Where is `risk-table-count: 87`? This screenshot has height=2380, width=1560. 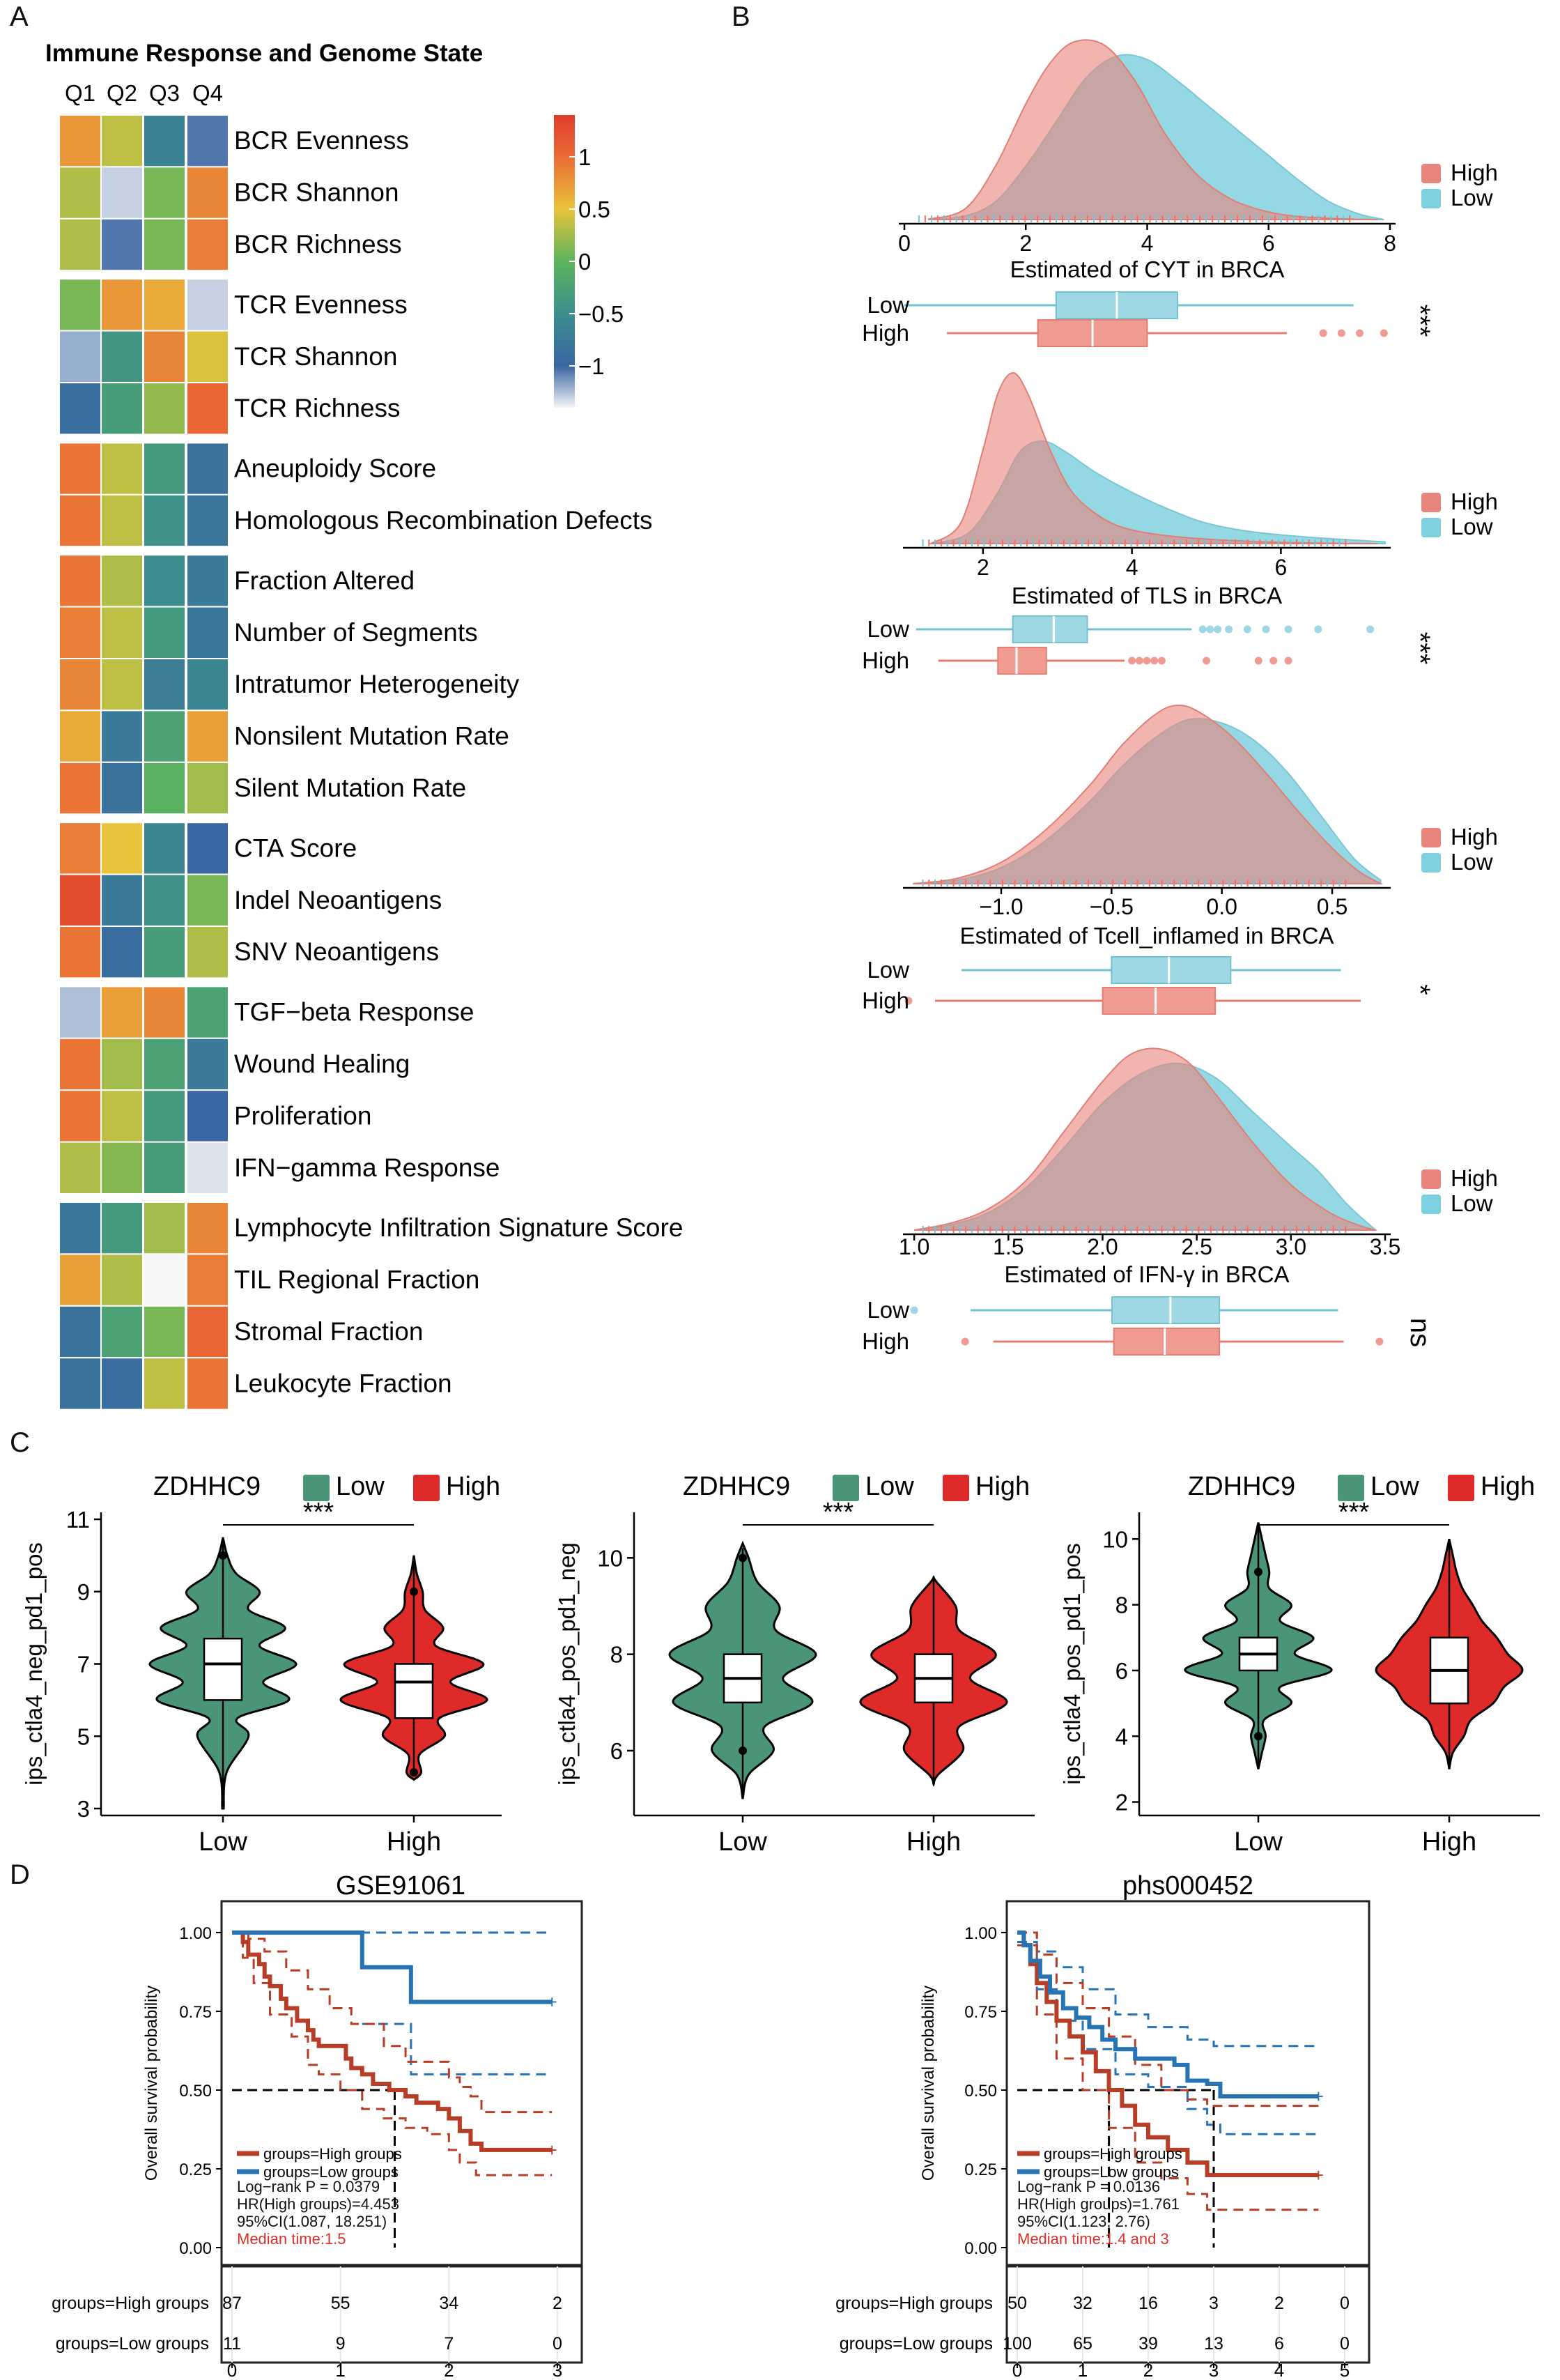
risk-table-count: 87 is located at coordinates (232, 2303).